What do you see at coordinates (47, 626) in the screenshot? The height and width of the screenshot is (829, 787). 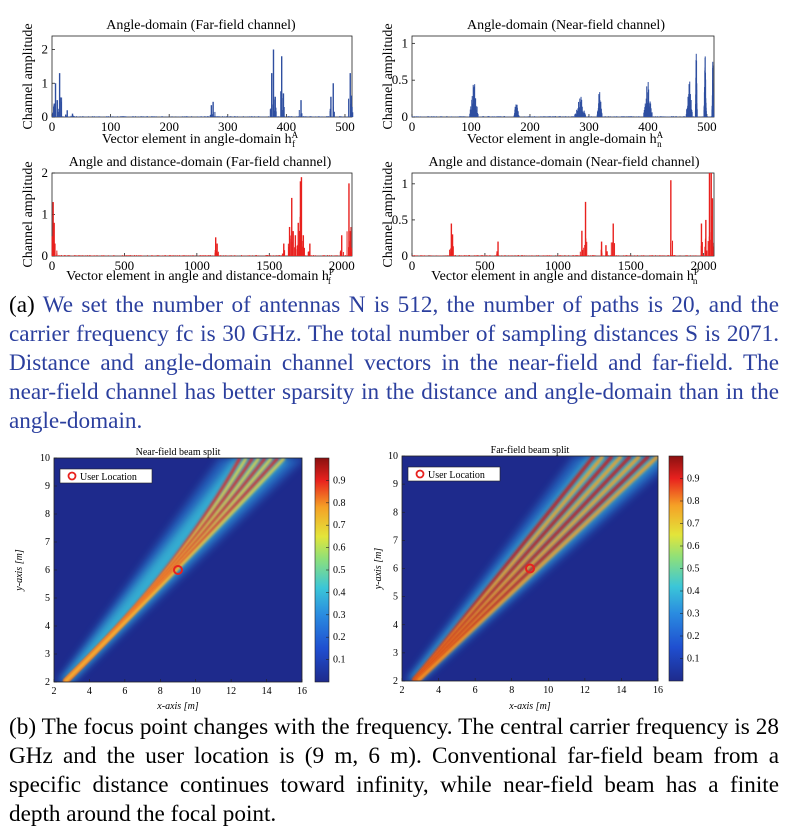 I see `y-tick-label: 4` at bounding box center [47, 626].